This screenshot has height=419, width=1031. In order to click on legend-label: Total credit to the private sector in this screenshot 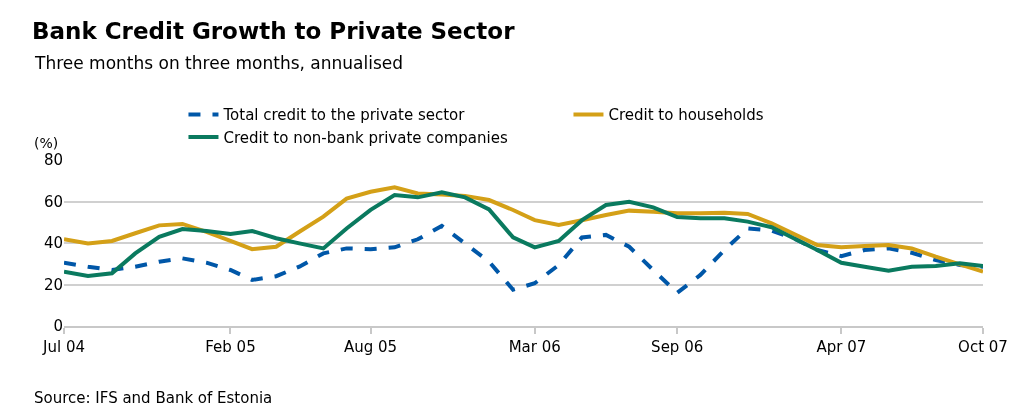, I will do `click(344, 115)`.